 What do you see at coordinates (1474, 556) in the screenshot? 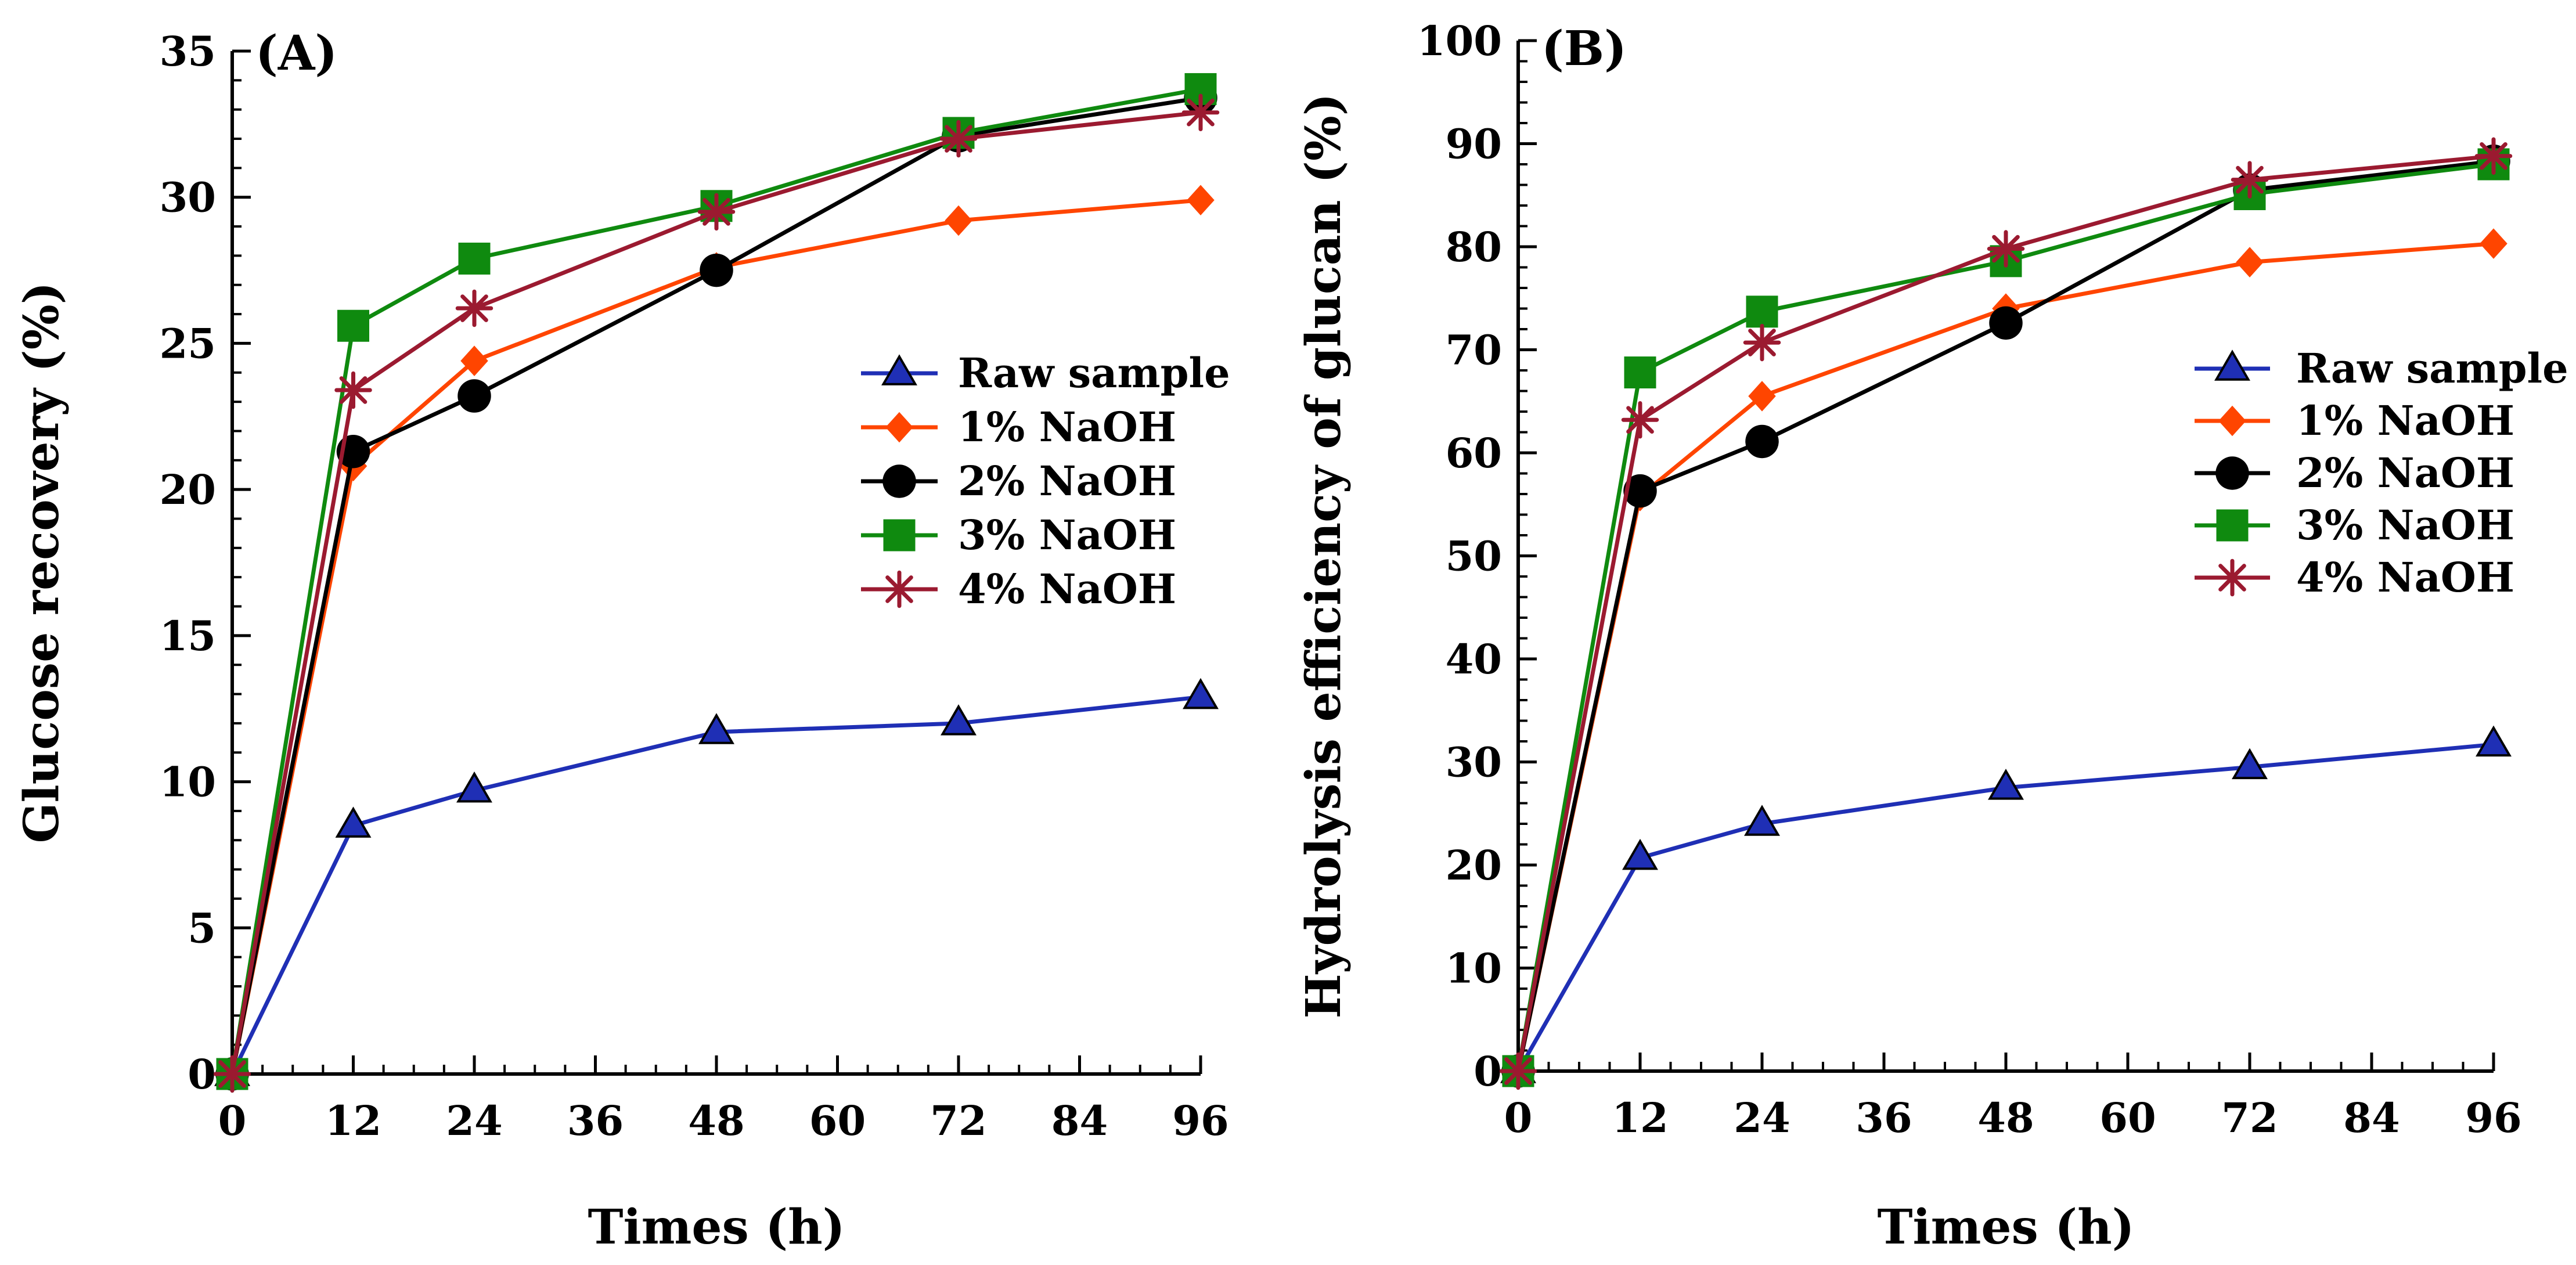
I see `y-tick-label: 50` at bounding box center [1474, 556].